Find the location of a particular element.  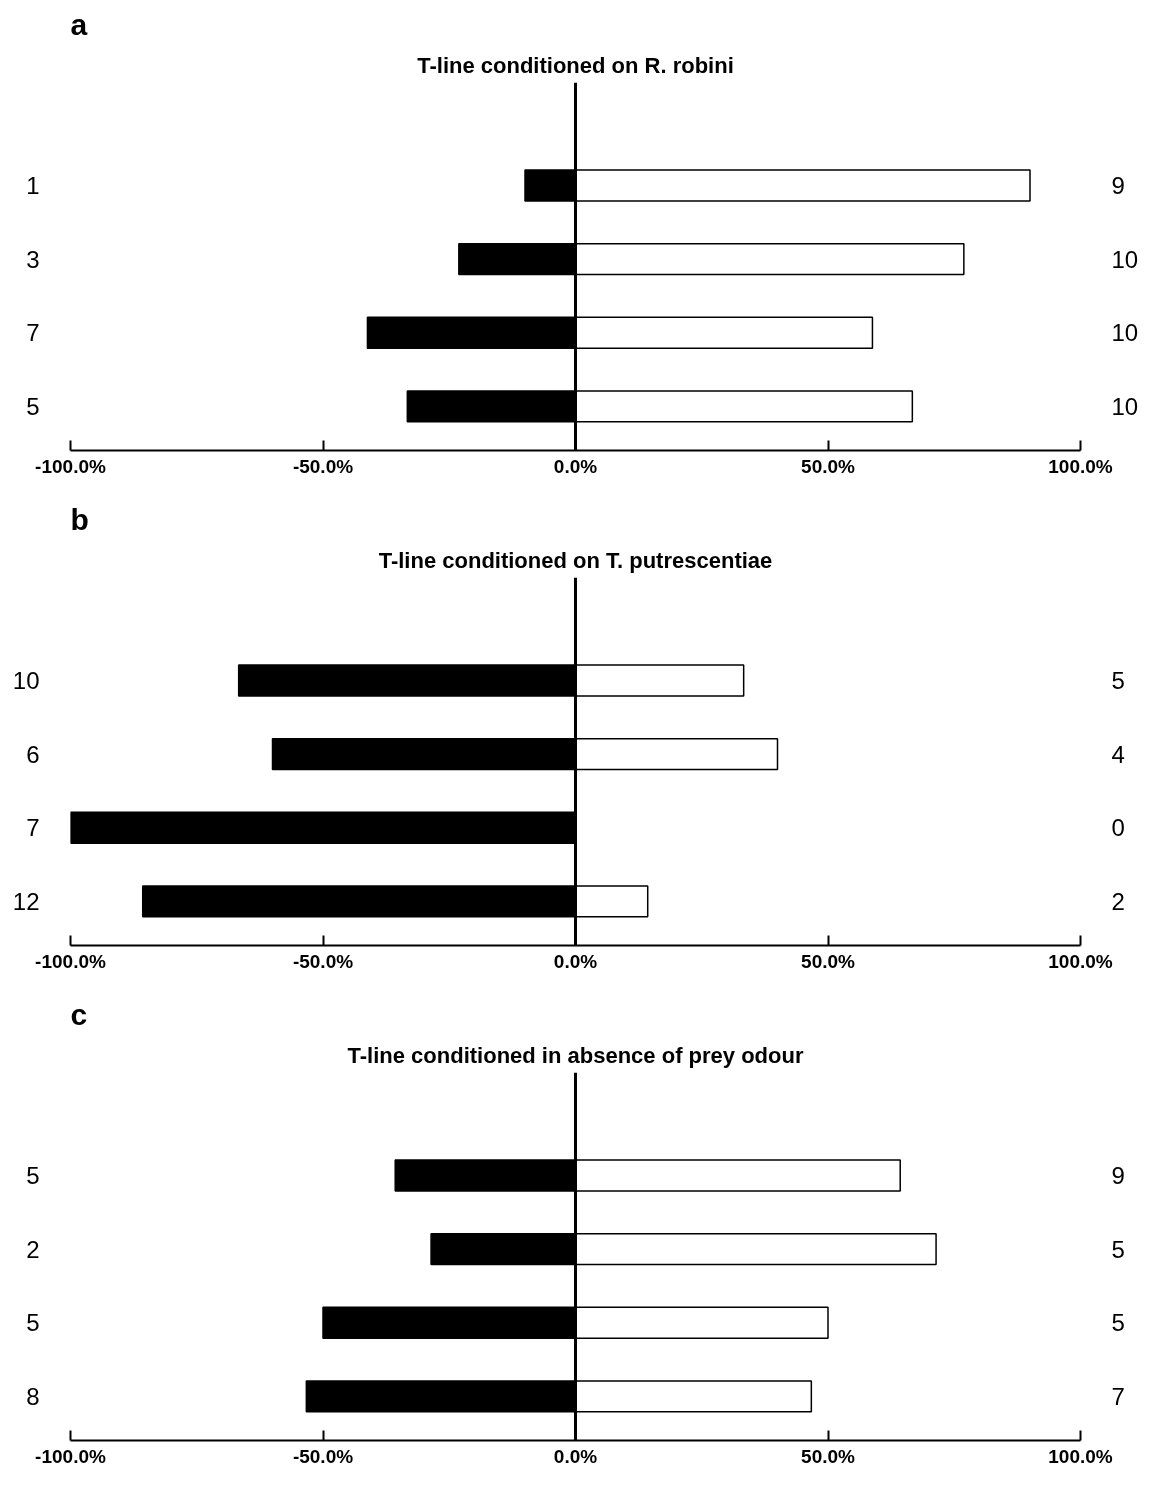

text: c is located at coordinates (79, 1014).